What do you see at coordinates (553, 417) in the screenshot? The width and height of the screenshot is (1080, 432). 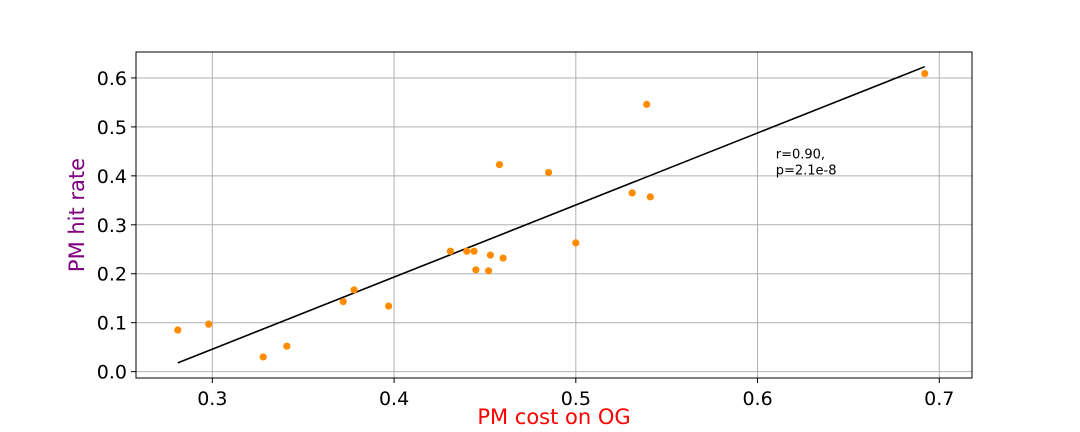 I see `x-axis-title: PM cost on OG` at bounding box center [553, 417].